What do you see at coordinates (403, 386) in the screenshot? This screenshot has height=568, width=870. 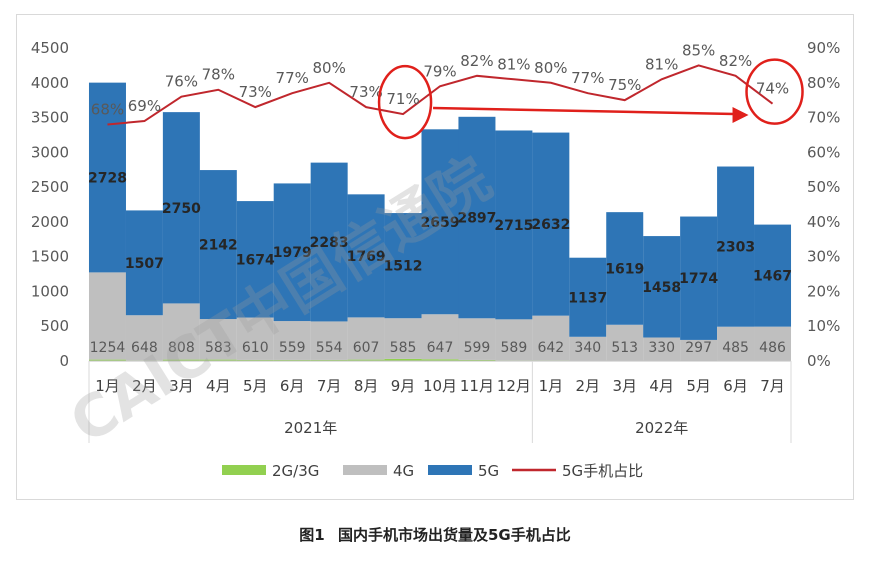 I see `x-tick-8: 9月` at bounding box center [403, 386].